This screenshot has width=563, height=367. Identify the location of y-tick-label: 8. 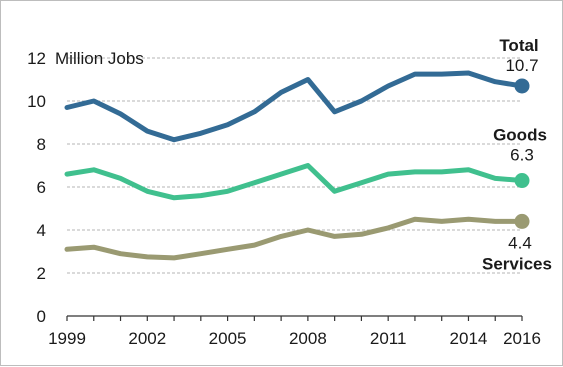
(41, 144).